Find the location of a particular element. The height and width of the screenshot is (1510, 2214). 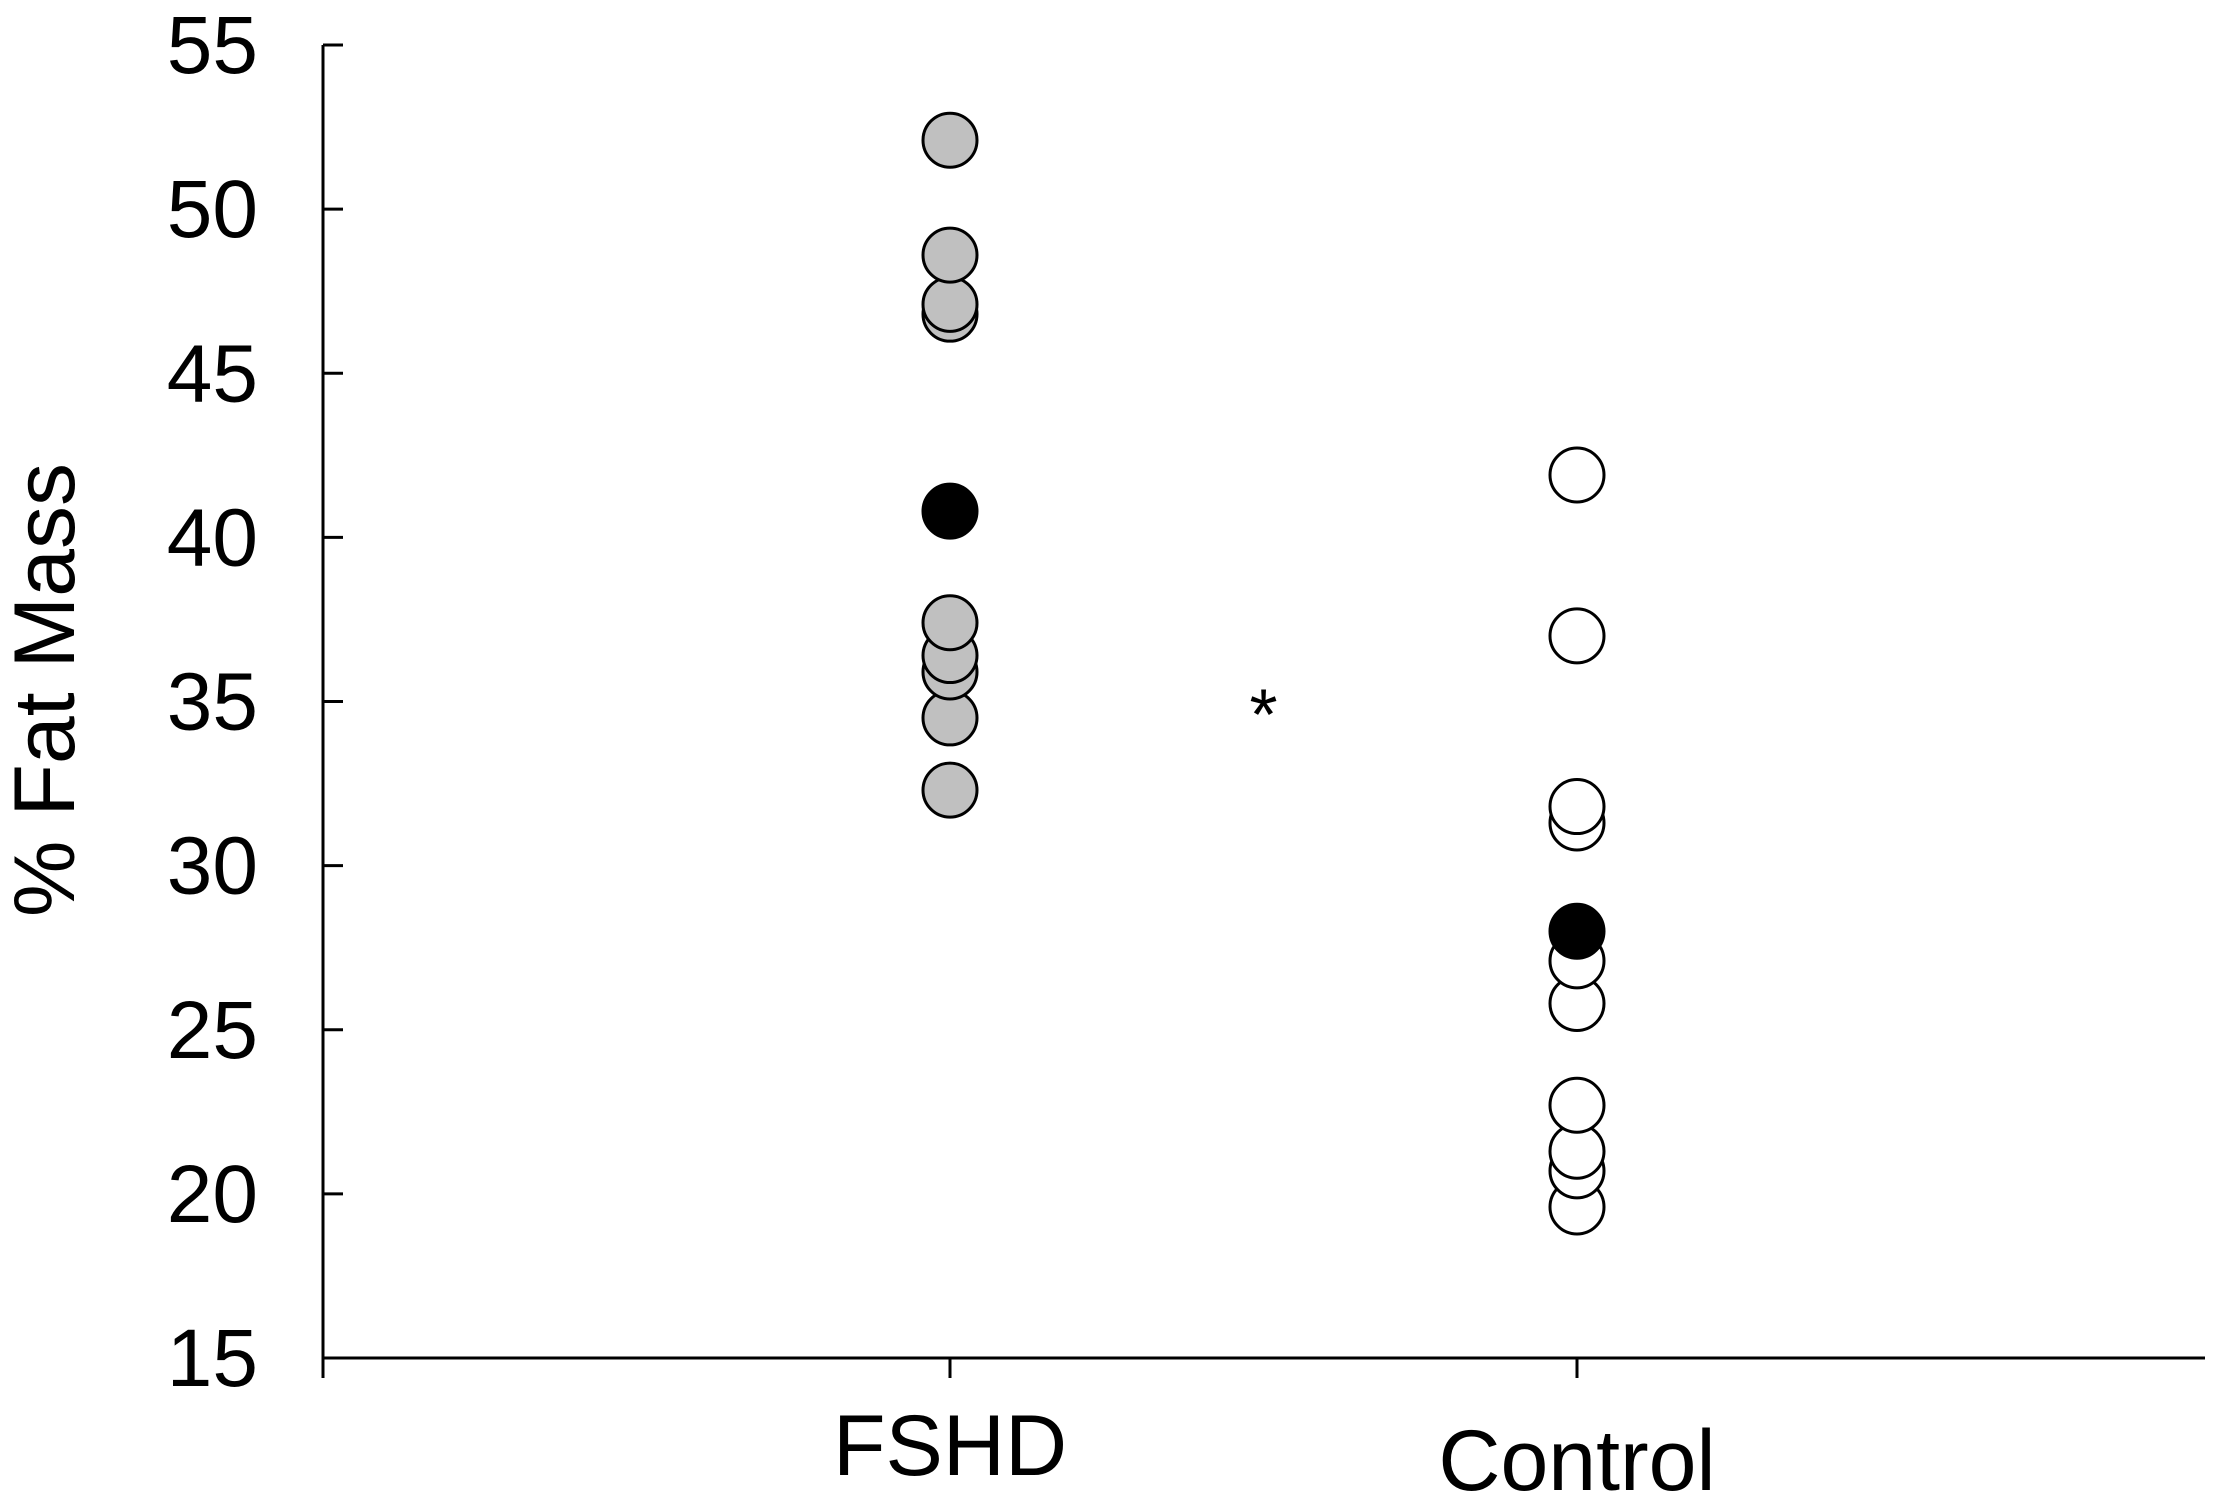

x-category-label-control: Control is located at coordinates (1576, 1459).